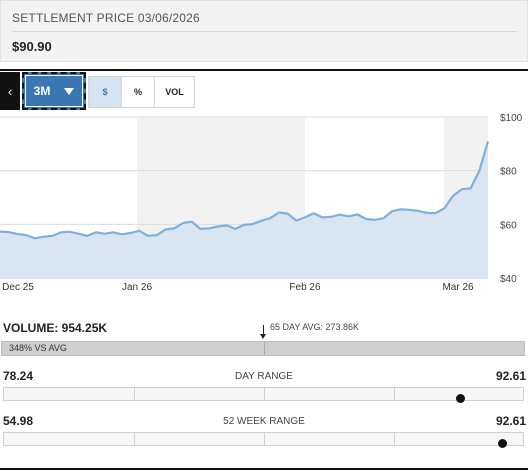 The height and width of the screenshot is (472, 530). I want to click on week52-range-marker, so click(502, 443).